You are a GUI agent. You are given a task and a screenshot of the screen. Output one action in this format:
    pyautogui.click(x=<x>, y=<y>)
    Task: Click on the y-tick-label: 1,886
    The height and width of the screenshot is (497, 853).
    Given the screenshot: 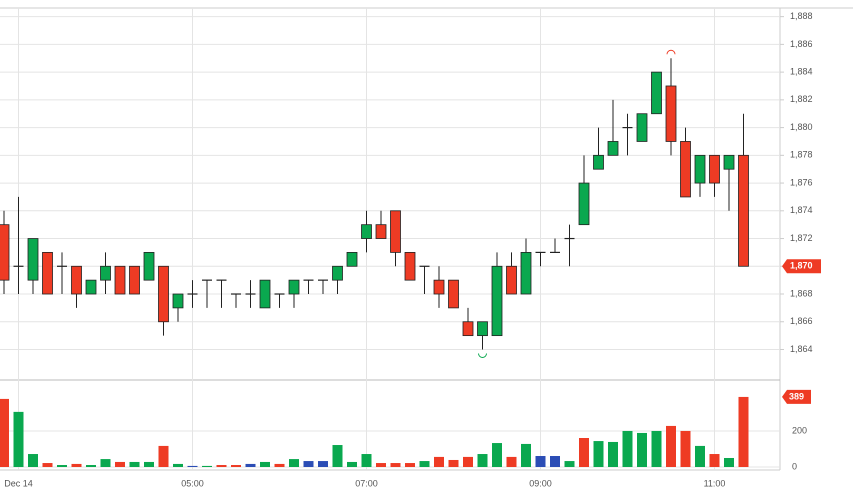 What is the action you would take?
    pyautogui.click(x=801, y=44)
    